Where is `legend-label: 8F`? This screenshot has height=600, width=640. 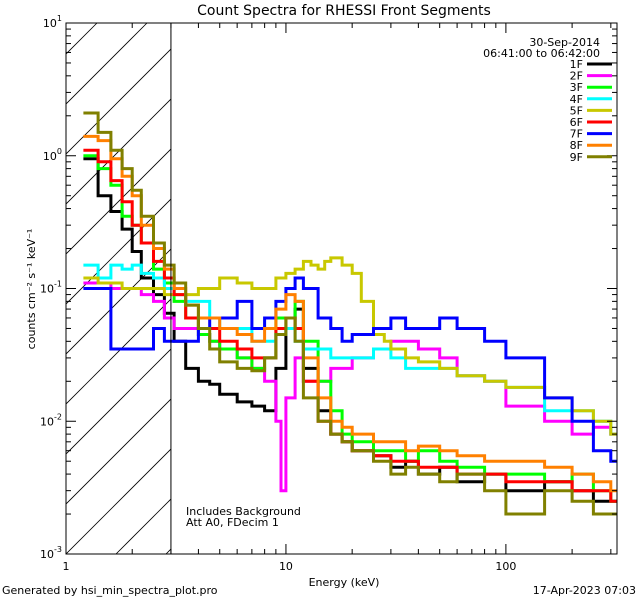
legend-label: 8F is located at coordinates (576, 145).